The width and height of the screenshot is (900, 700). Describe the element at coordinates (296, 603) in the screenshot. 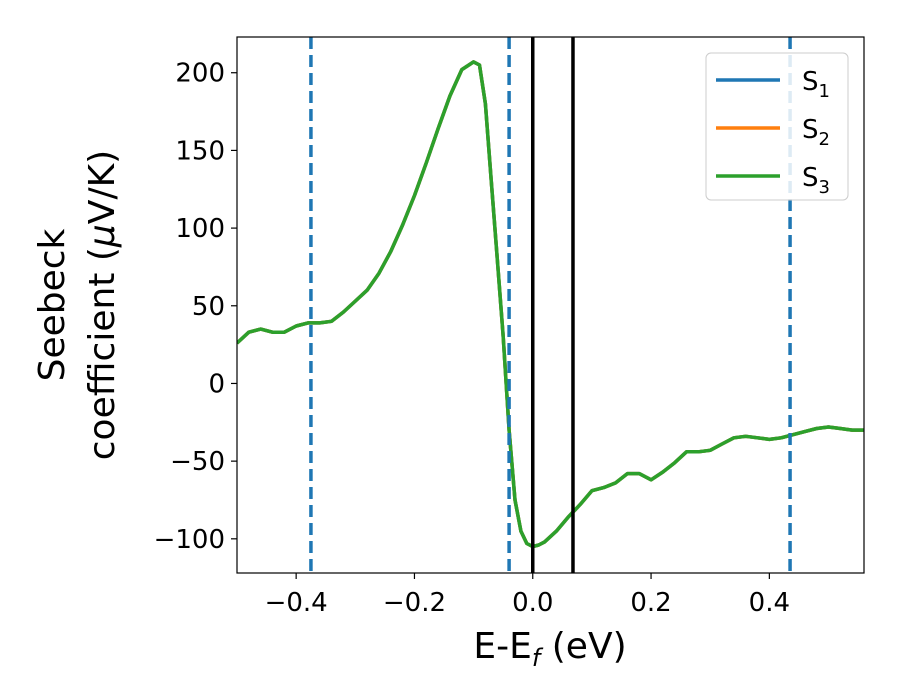

I see `x-tick-label: −0.4` at that location.